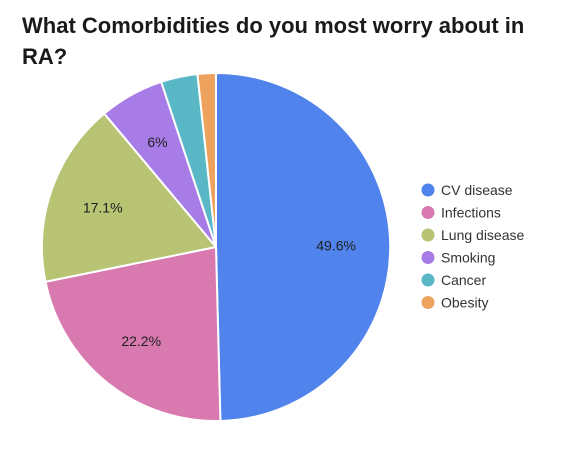 The height and width of the screenshot is (459, 581). Describe the element at coordinates (468, 258) in the screenshot. I see `legend-label-smoking: Smoking` at that location.